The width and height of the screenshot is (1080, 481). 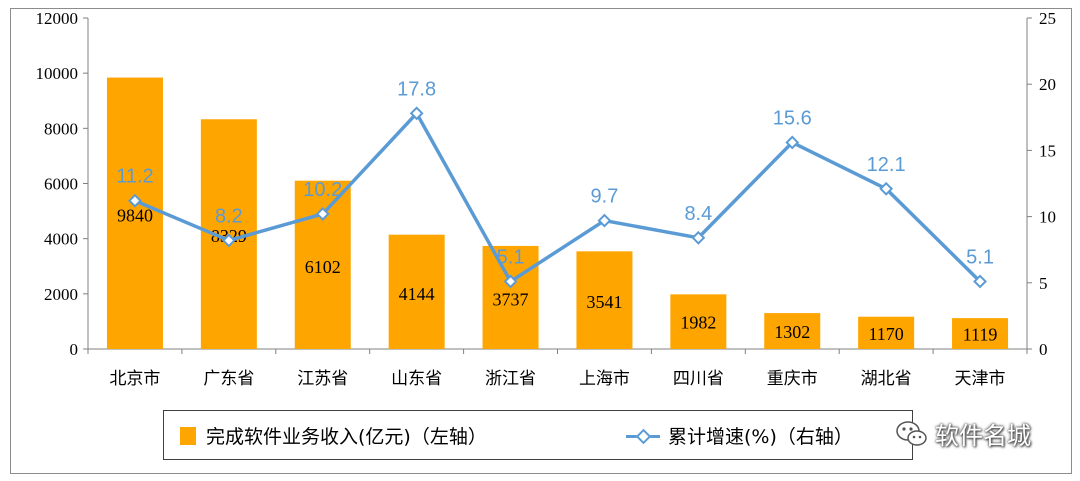 I want to click on left-tick-label: 2000, so click(x=61, y=294).